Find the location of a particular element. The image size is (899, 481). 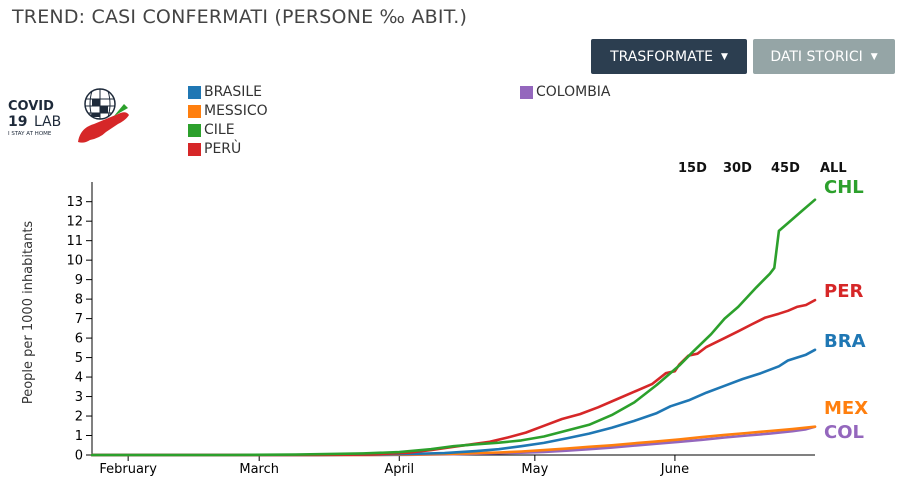

history-dropdown-button: DATI STORICI ▼ is located at coordinates (824, 56).